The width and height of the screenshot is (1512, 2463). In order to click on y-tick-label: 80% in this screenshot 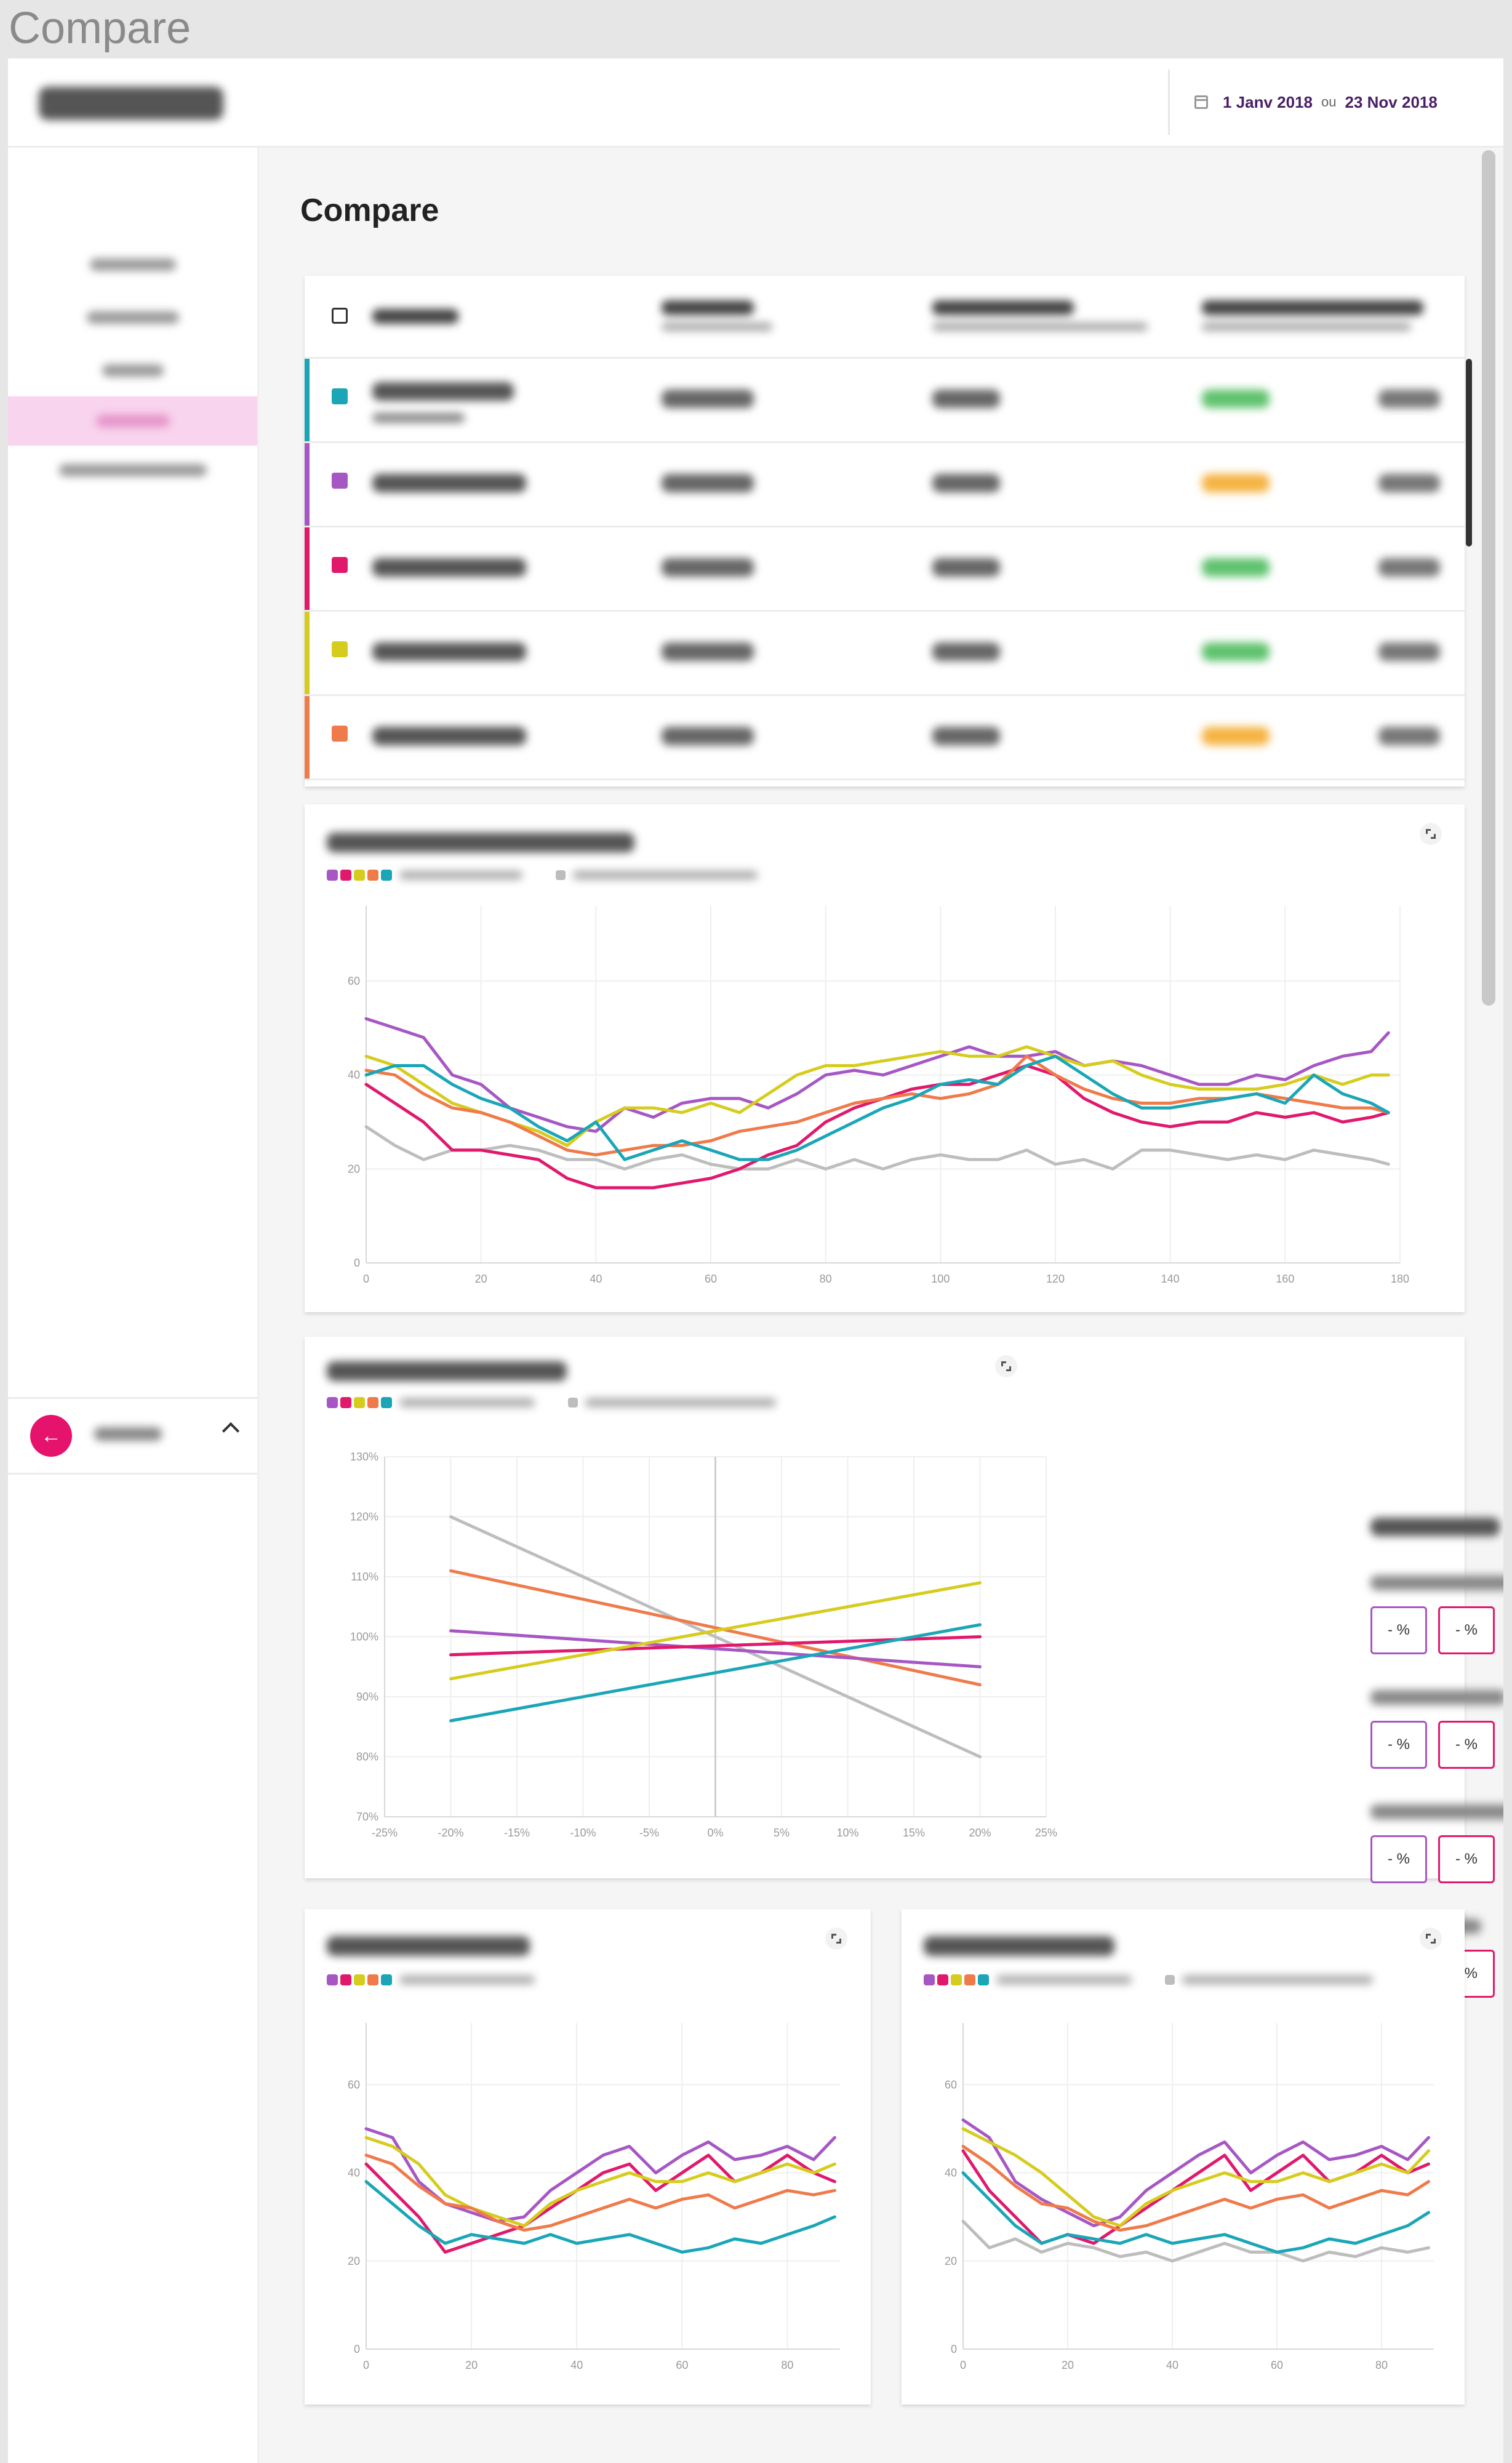, I will do `click(367, 1757)`.